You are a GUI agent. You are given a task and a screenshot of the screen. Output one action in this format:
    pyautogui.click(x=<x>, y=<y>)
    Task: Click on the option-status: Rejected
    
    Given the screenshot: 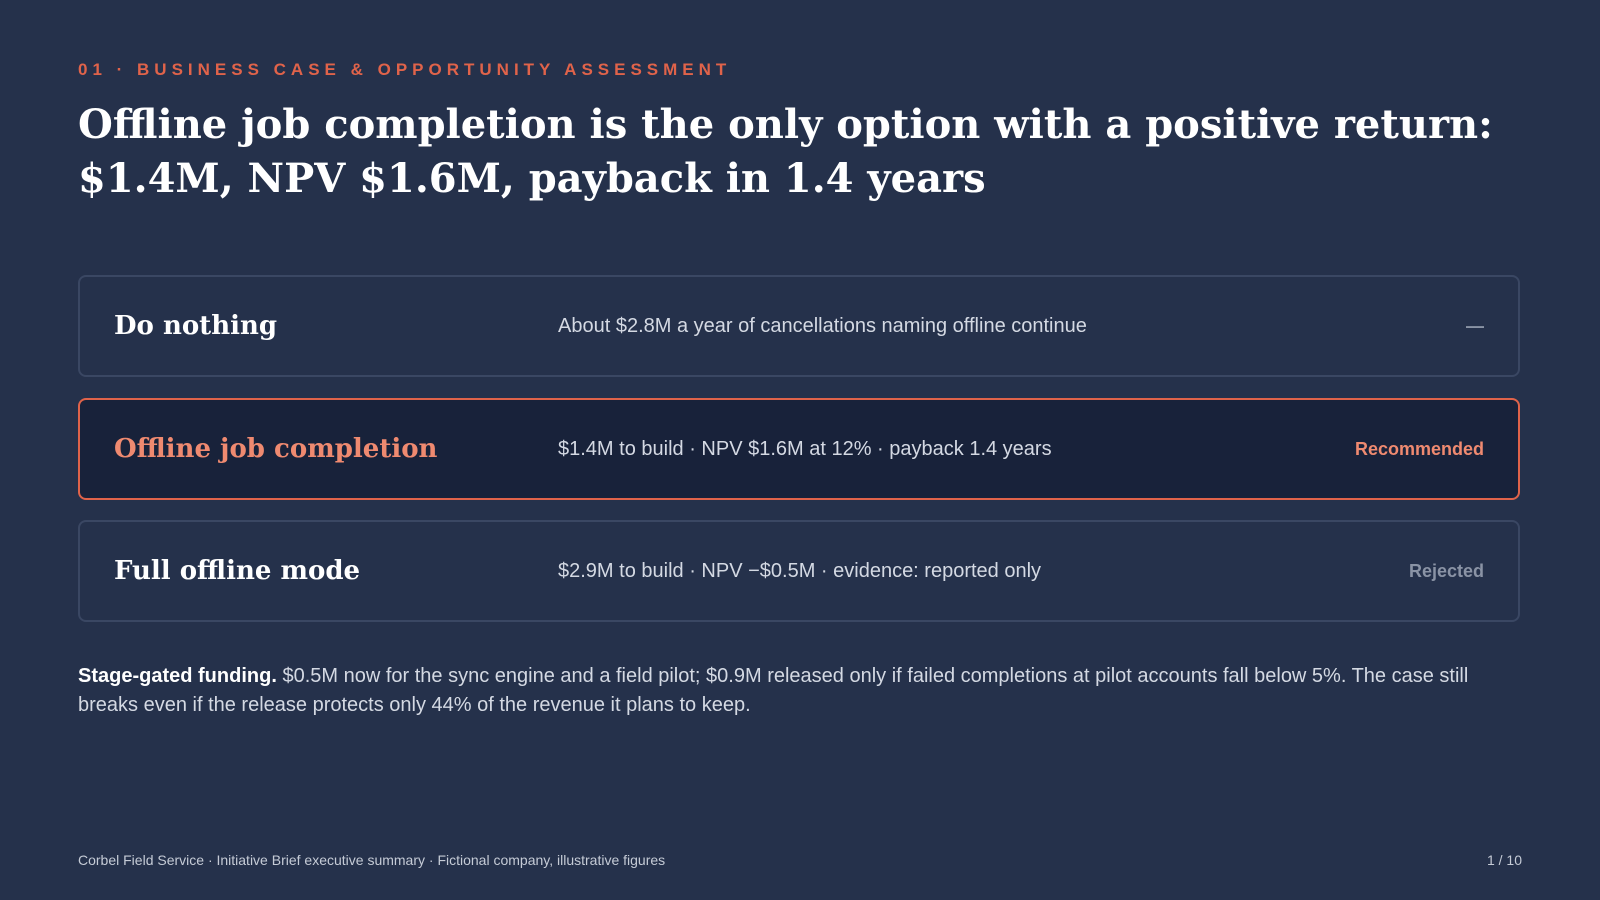 What is the action you would take?
    pyautogui.click(x=1446, y=570)
    